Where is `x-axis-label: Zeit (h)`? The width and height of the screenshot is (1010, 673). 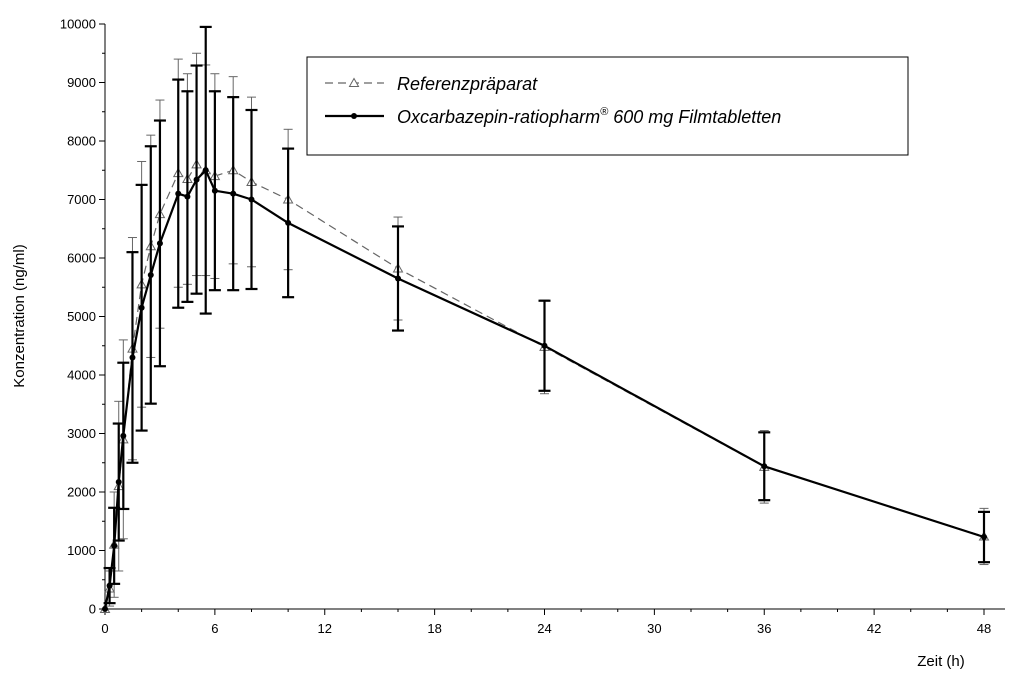 x-axis-label: Zeit (h) is located at coordinates (941, 661).